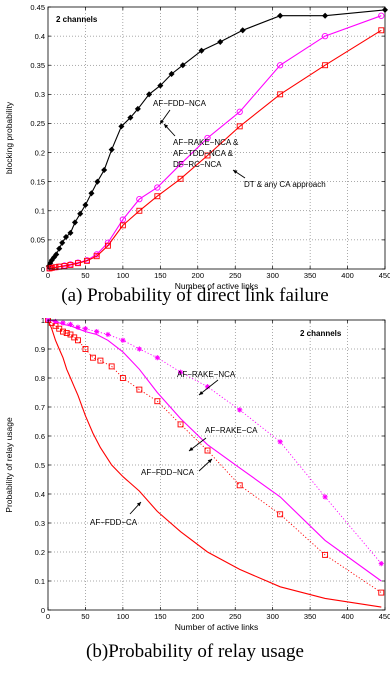 This screenshot has width=390, height=681. What do you see at coordinates (40, 465) in the screenshot?
I see `y-tick-label: 0.5` at bounding box center [40, 465].